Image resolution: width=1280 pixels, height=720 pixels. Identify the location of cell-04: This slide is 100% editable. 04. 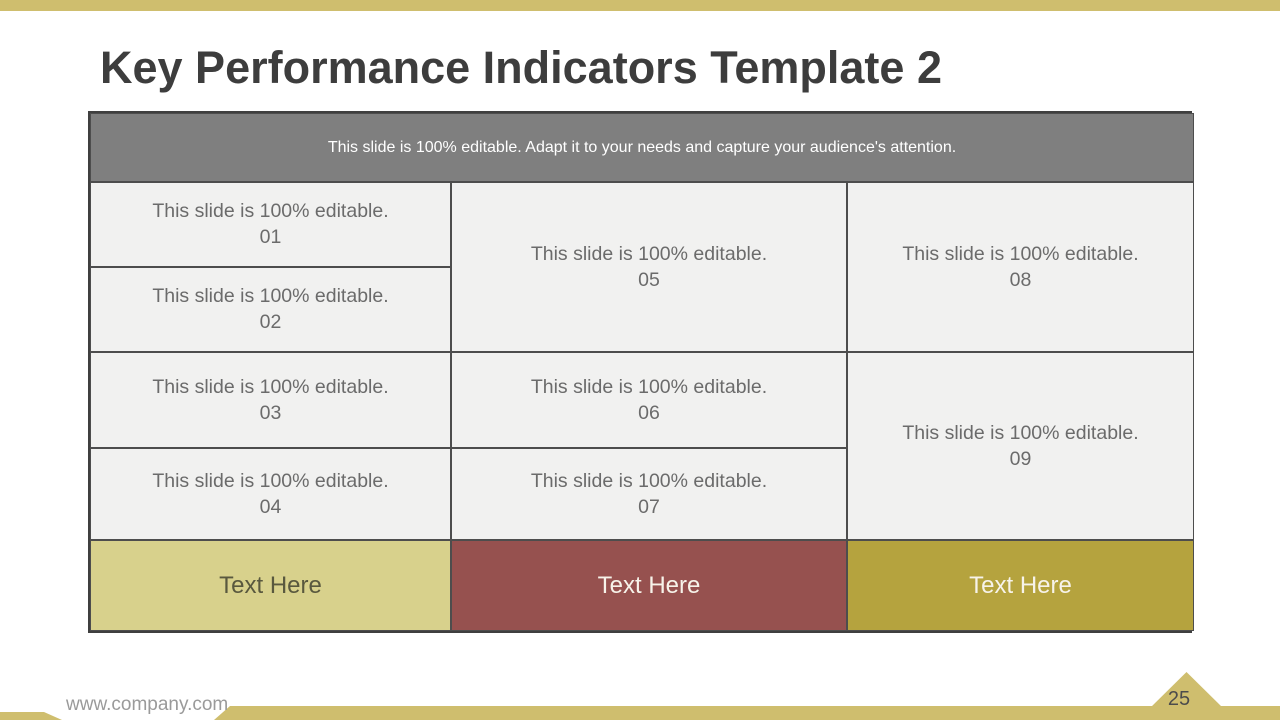
(270, 494).